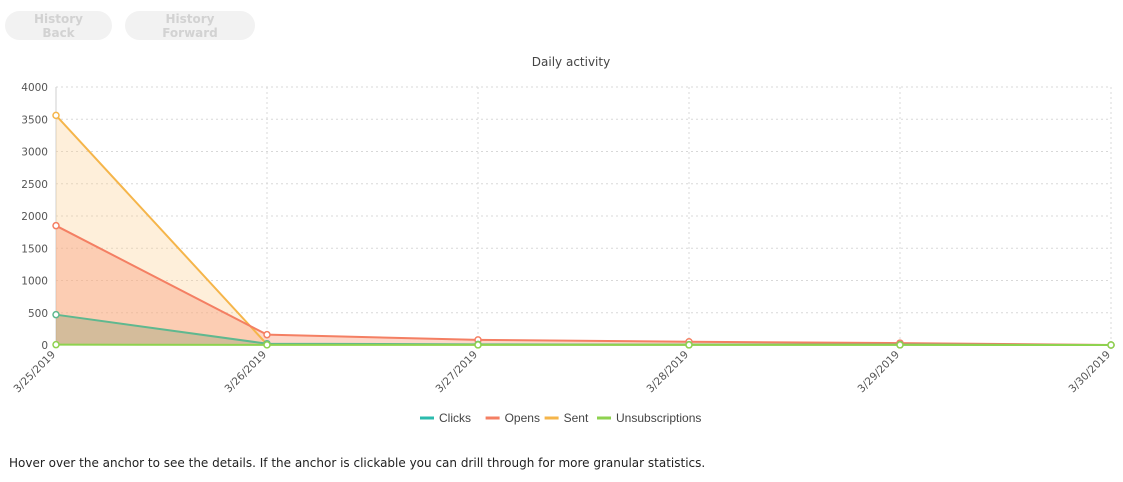 Image resolution: width=1123 pixels, height=482 pixels. I want to click on x-tick-label: 3/28/2019, so click(668, 372).